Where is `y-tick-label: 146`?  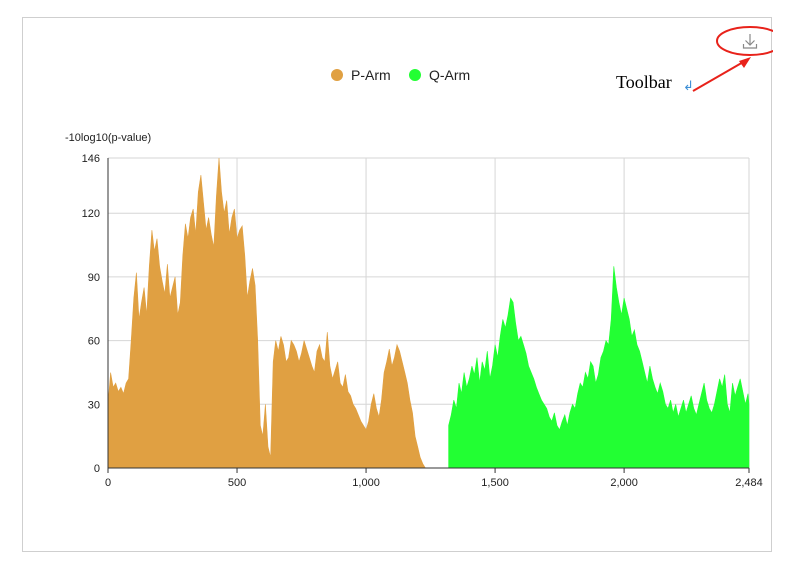
y-tick-label: 146 is located at coordinates (91, 159).